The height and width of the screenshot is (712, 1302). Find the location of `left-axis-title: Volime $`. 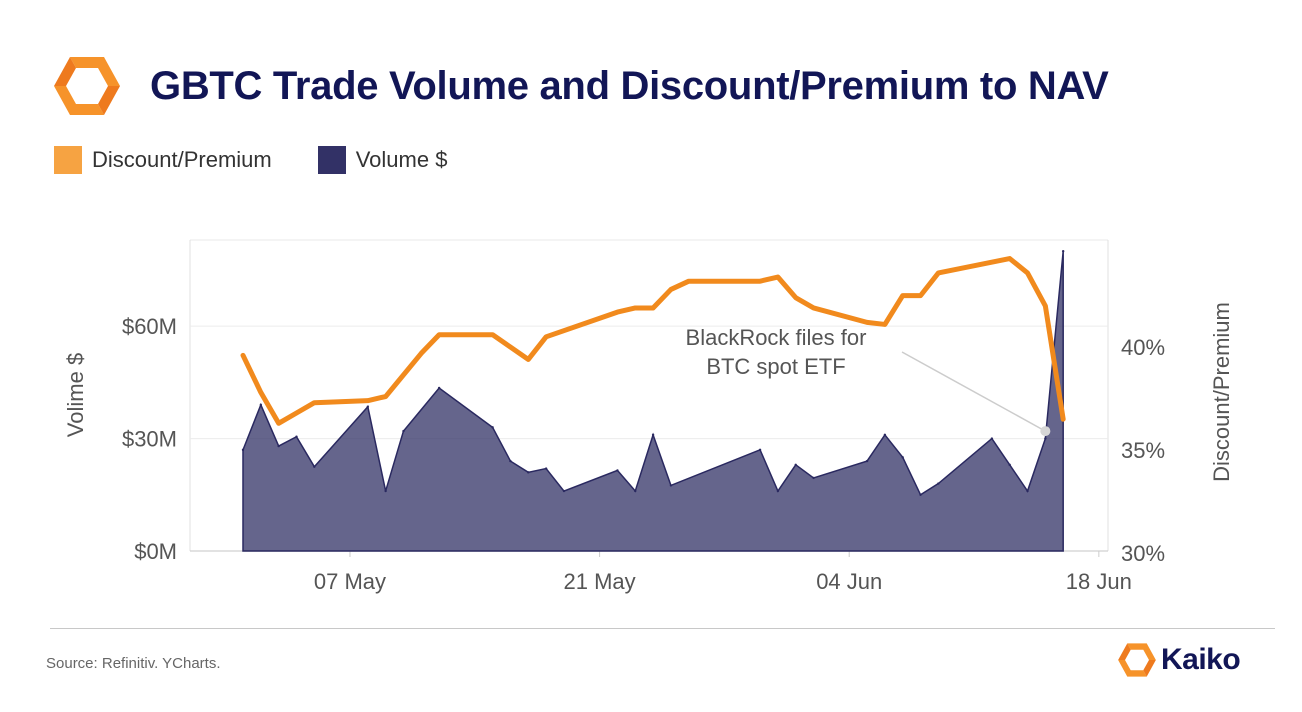

left-axis-title: Volime $ is located at coordinates (75, 395).